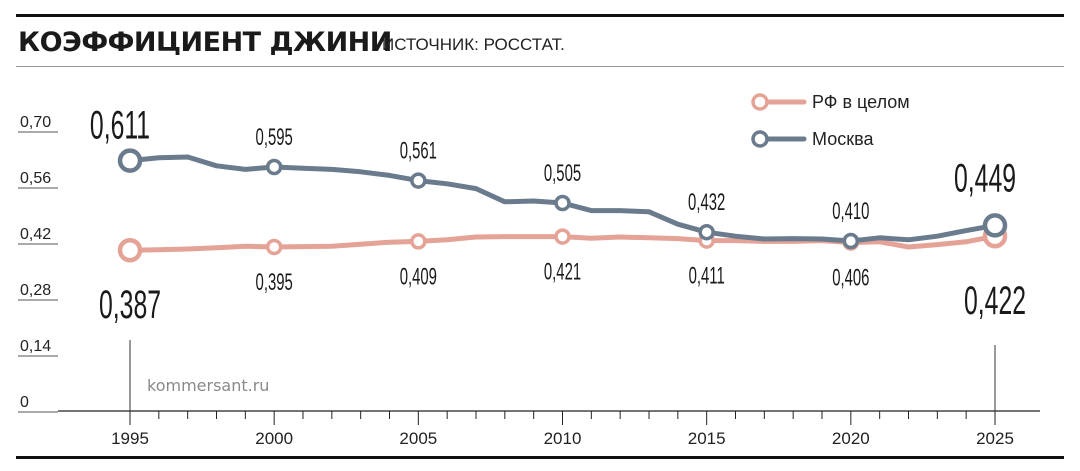  What do you see at coordinates (24, 402) in the screenshot?
I see `y-tick-label: 0` at bounding box center [24, 402].